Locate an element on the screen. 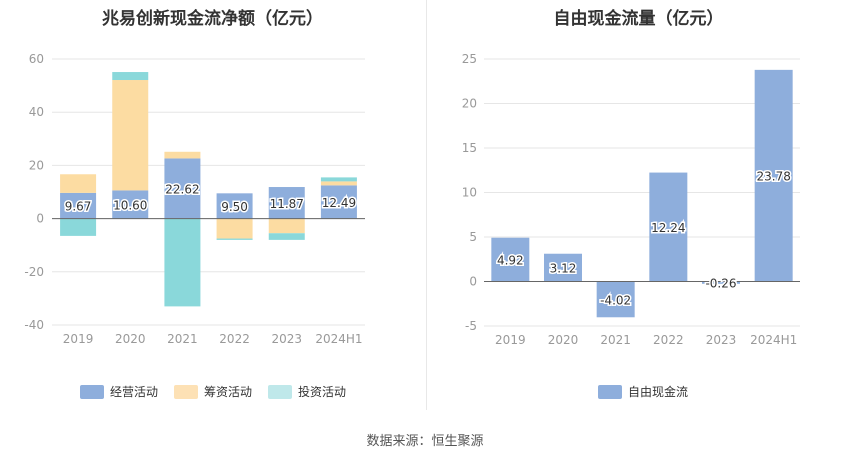 The image size is (850, 459). y-tick-label: 15 is located at coordinates (469, 148).